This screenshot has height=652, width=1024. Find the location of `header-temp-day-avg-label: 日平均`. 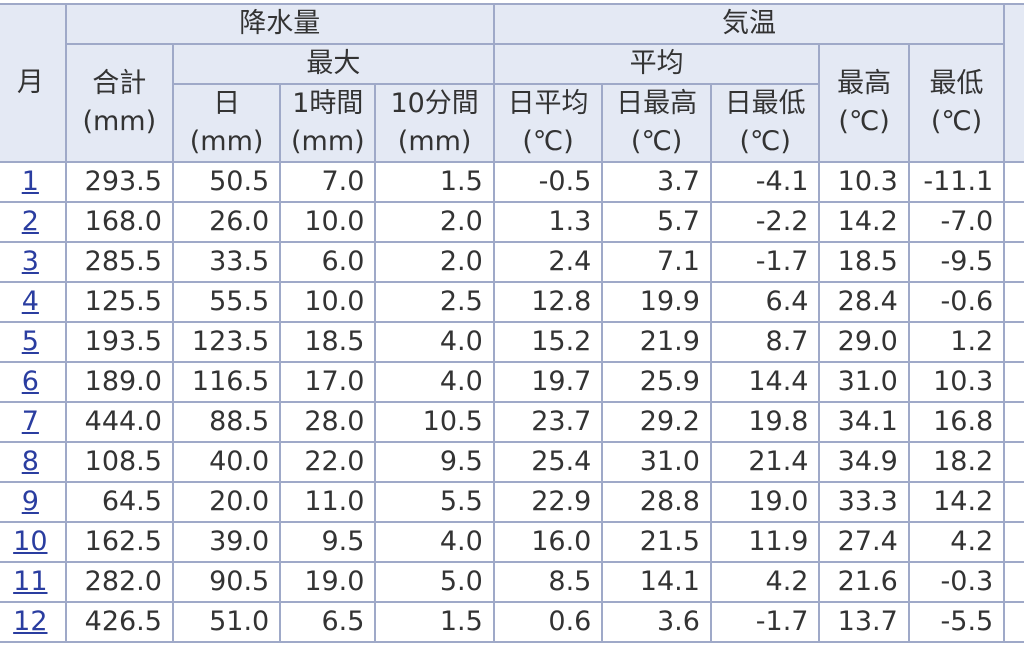

header-temp-day-avg-label: 日平均 is located at coordinates (548, 103).